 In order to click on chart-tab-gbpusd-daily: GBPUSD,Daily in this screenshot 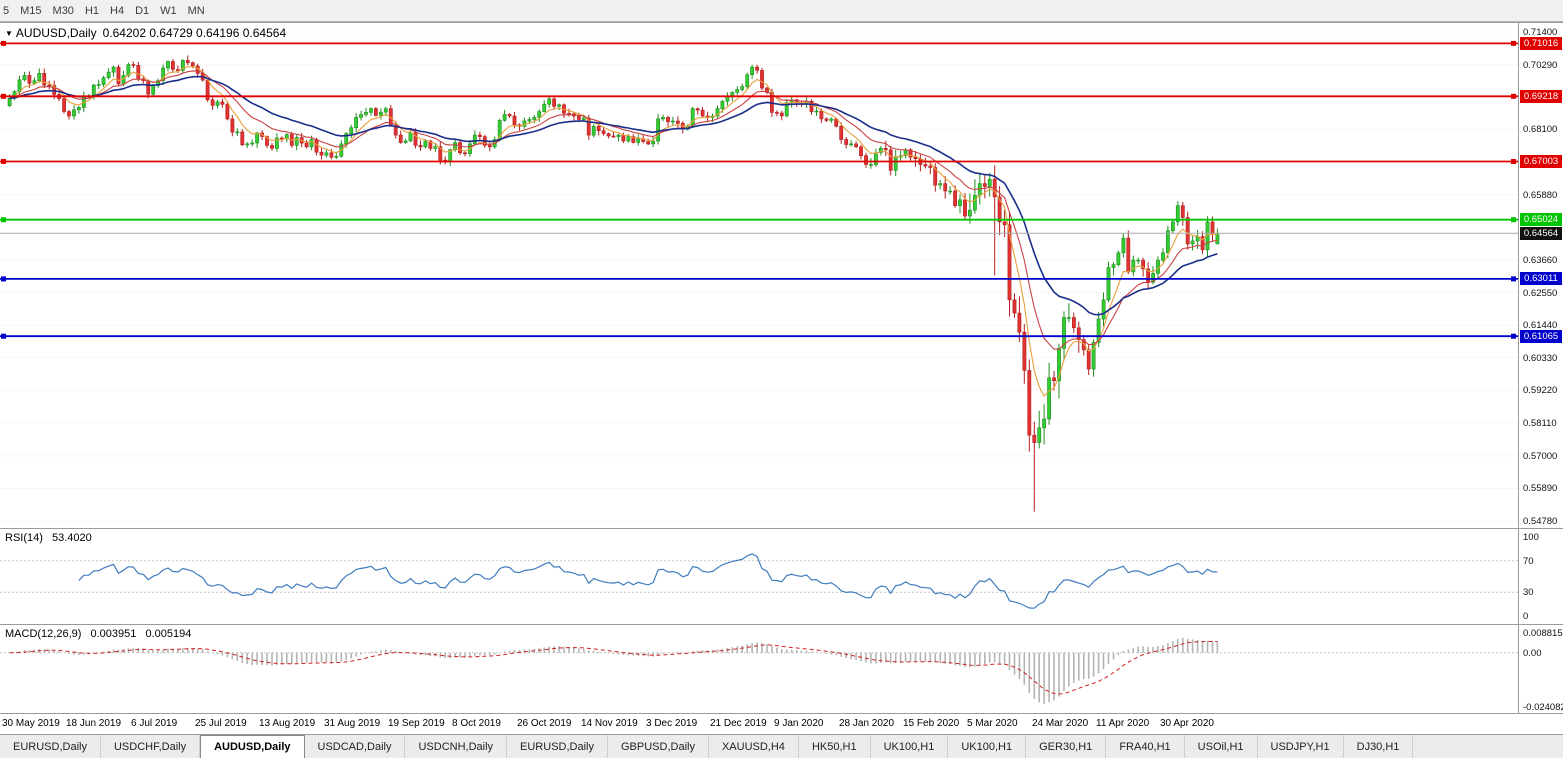, I will do `click(658, 746)`.